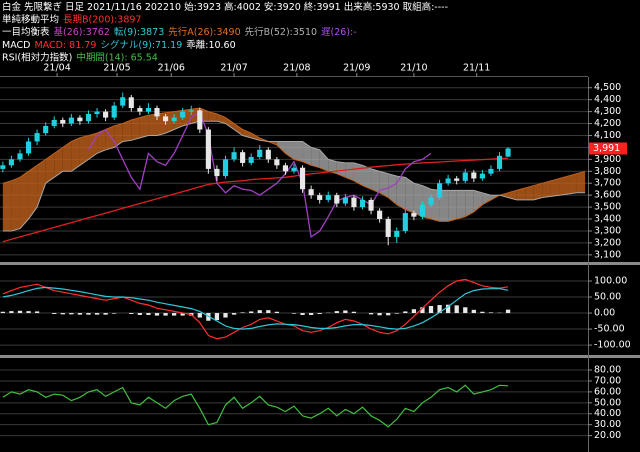  What do you see at coordinates (413, 68) in the screenshot?
I see `x-tick-label: 21/10` at bounding box center [413, 68].